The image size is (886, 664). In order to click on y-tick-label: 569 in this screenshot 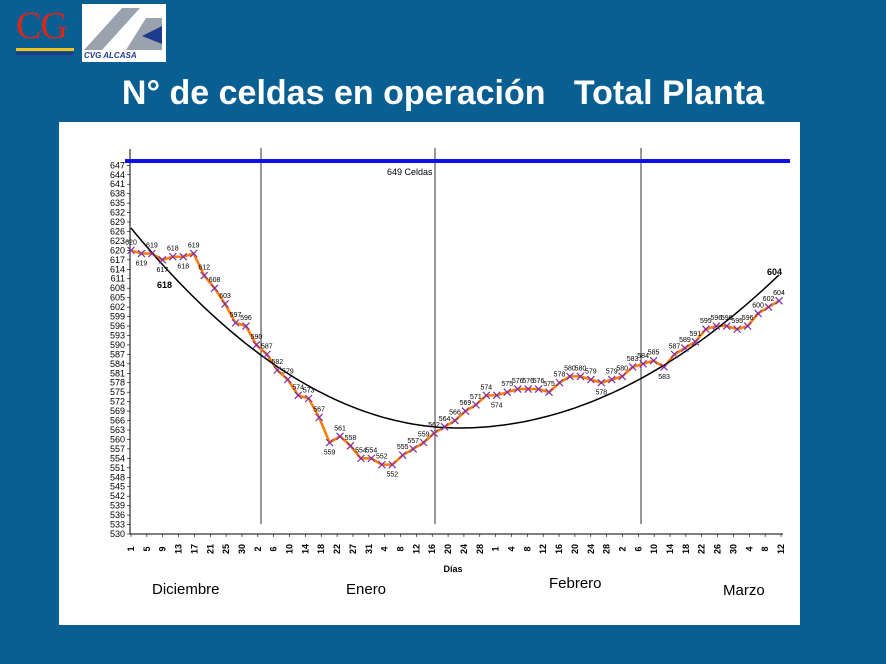, I will do `click(117, 411)`.